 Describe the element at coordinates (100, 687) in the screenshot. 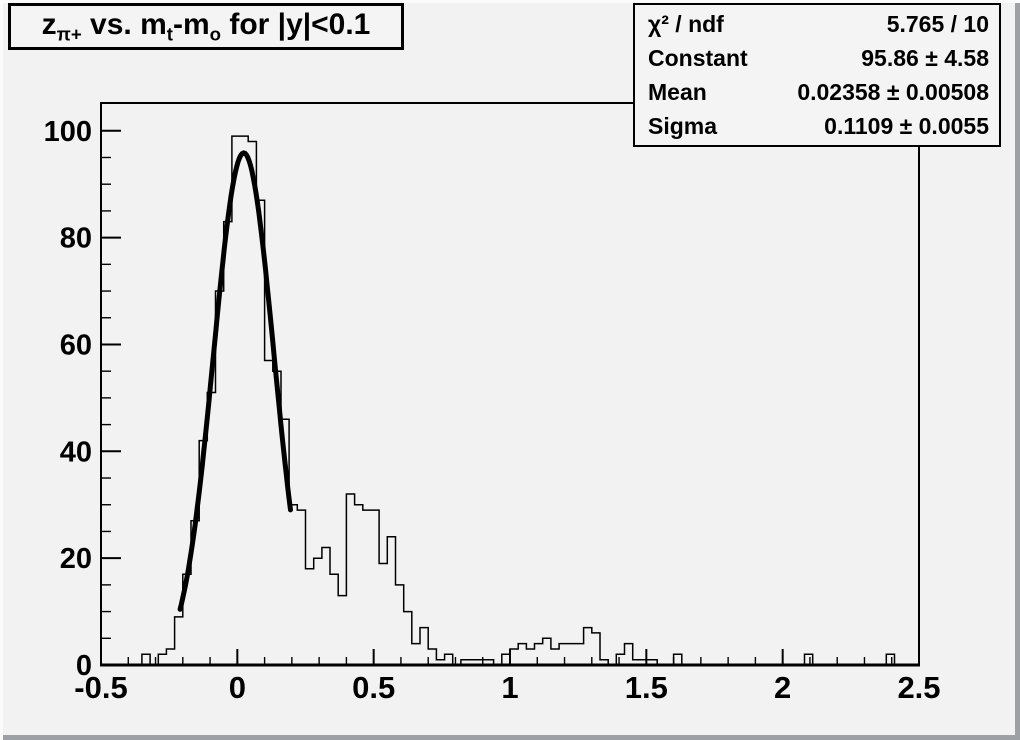

I see `x-axis-label: -0.5` at that location.